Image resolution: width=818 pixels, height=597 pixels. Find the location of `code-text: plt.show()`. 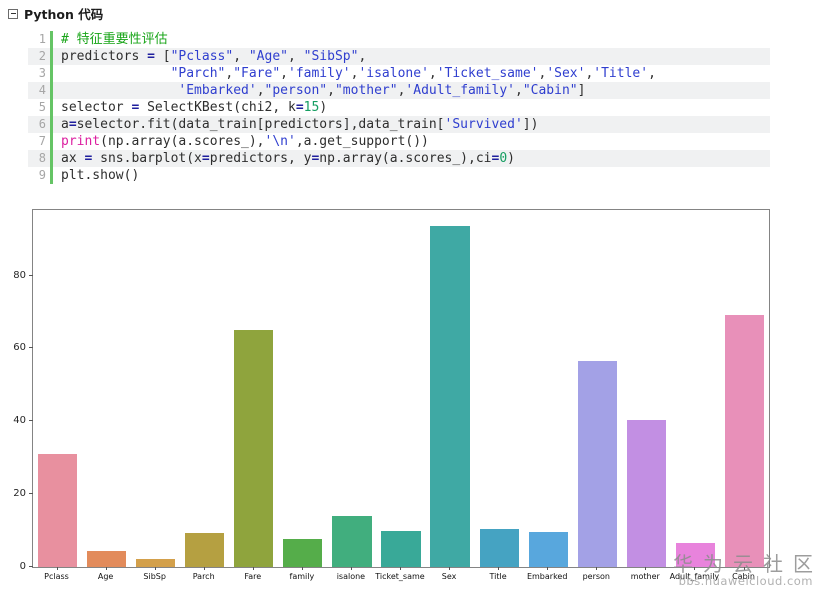

code-text: plt.show() is located at coordinates (94, 175).